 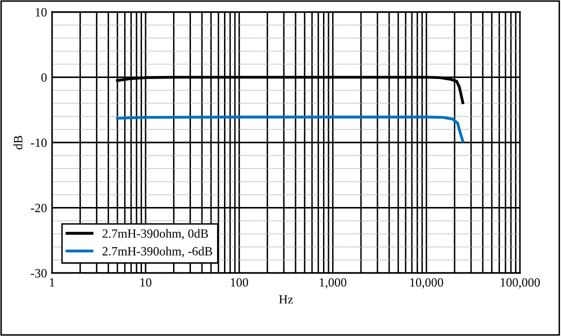 What do you see at coordinates (52, 282) in the screenshot?
I see `x-tick-label: 1` at bounding box center [52, 282].